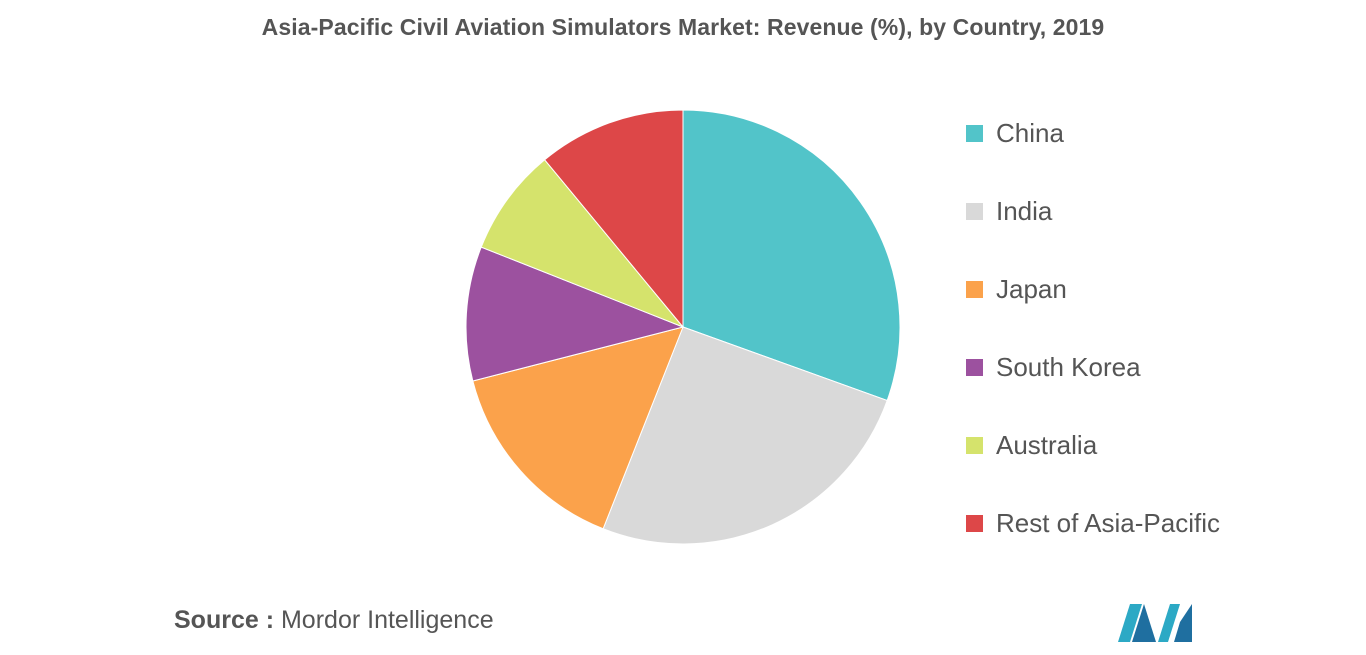 Image resolution: width=1366 pixels, height=655 pixels. What do you see at coordinates (1093, 289) in the screenshot?
I see `legend-item-japan: Japan` at bounding box center [1093, 289].